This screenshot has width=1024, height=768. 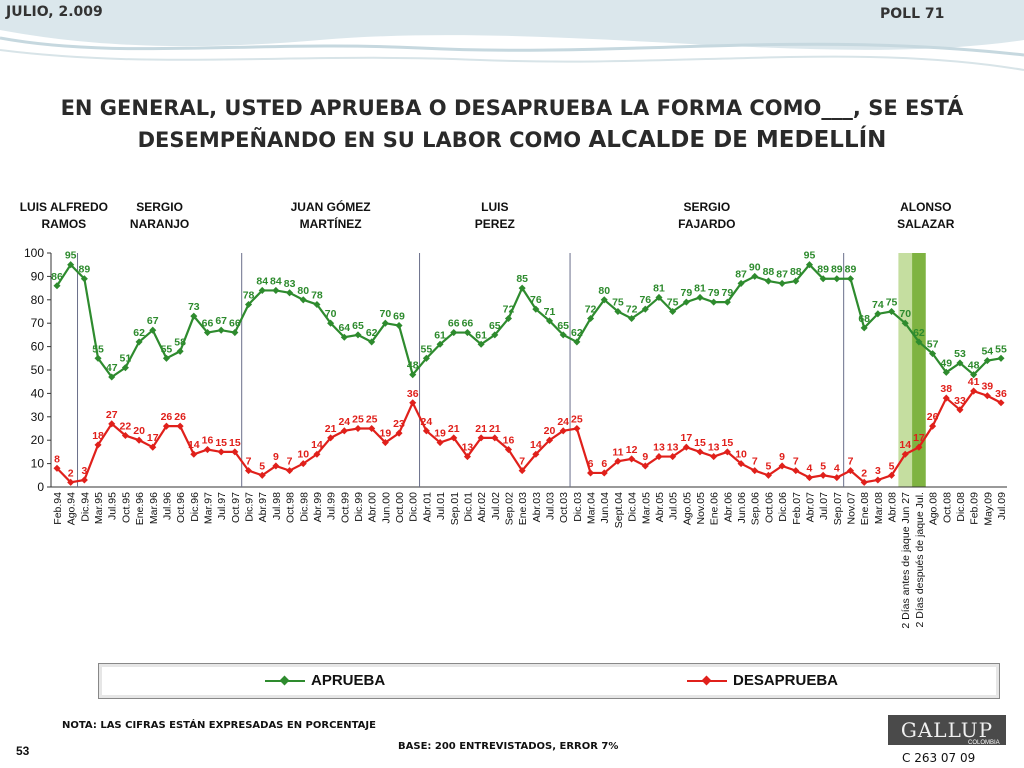 What do you see at coordinates (38, 393) in the screenshot?
I see `y-tick-label: 40` at bounding box center [38, 393].